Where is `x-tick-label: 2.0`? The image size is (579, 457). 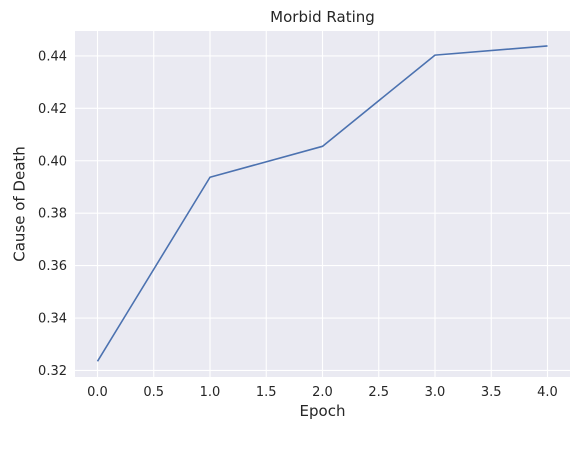
x-tick-label: 2.0 is located at coordinates (322, 392).